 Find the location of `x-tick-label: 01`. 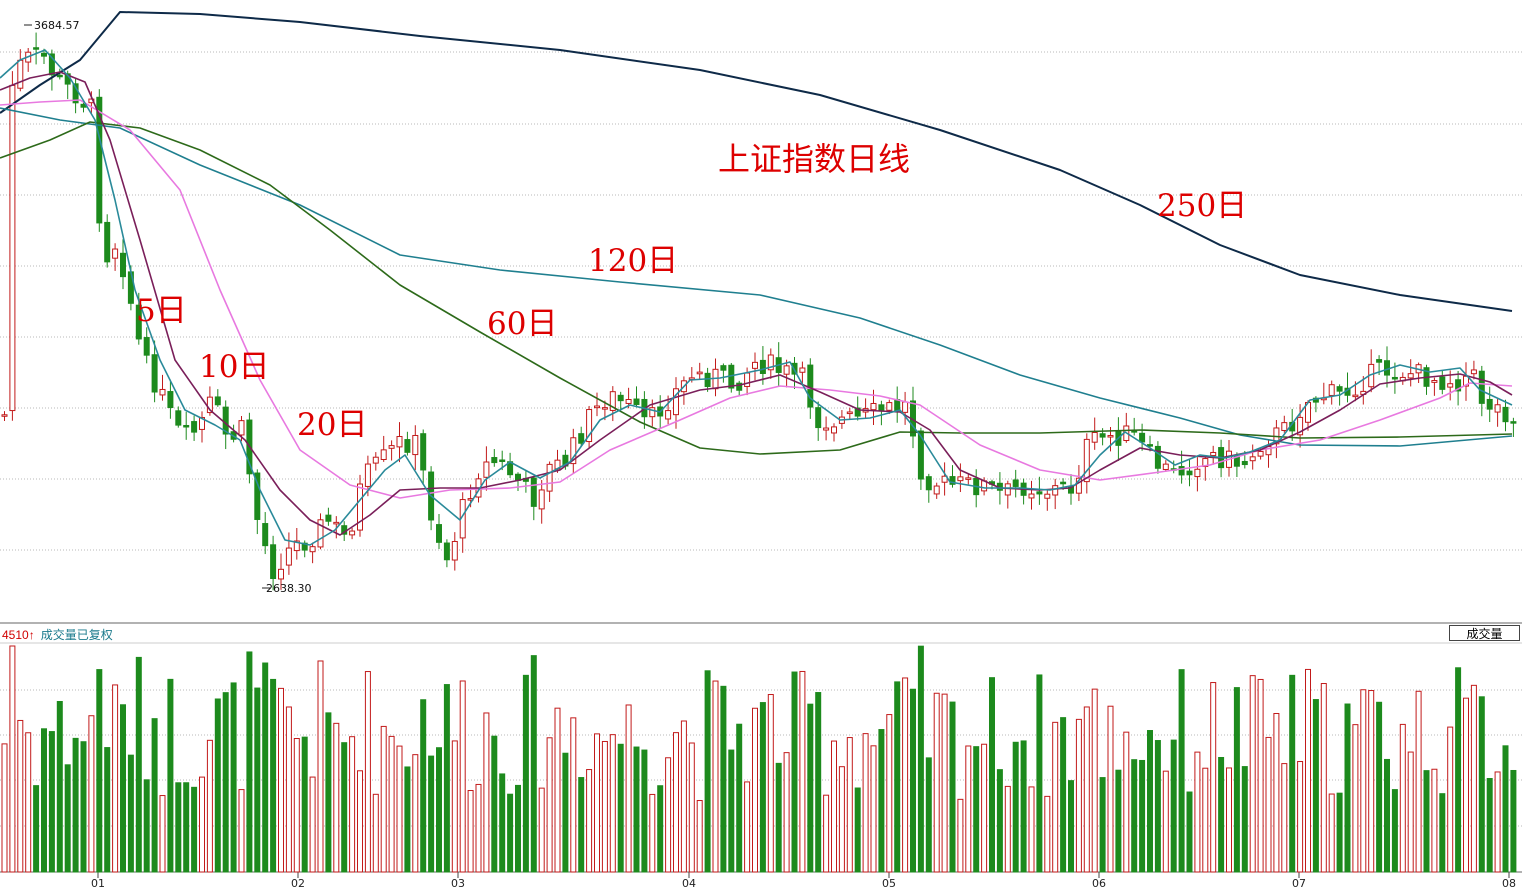

x-tick-label: 01 is located at coordinates (98, 883).